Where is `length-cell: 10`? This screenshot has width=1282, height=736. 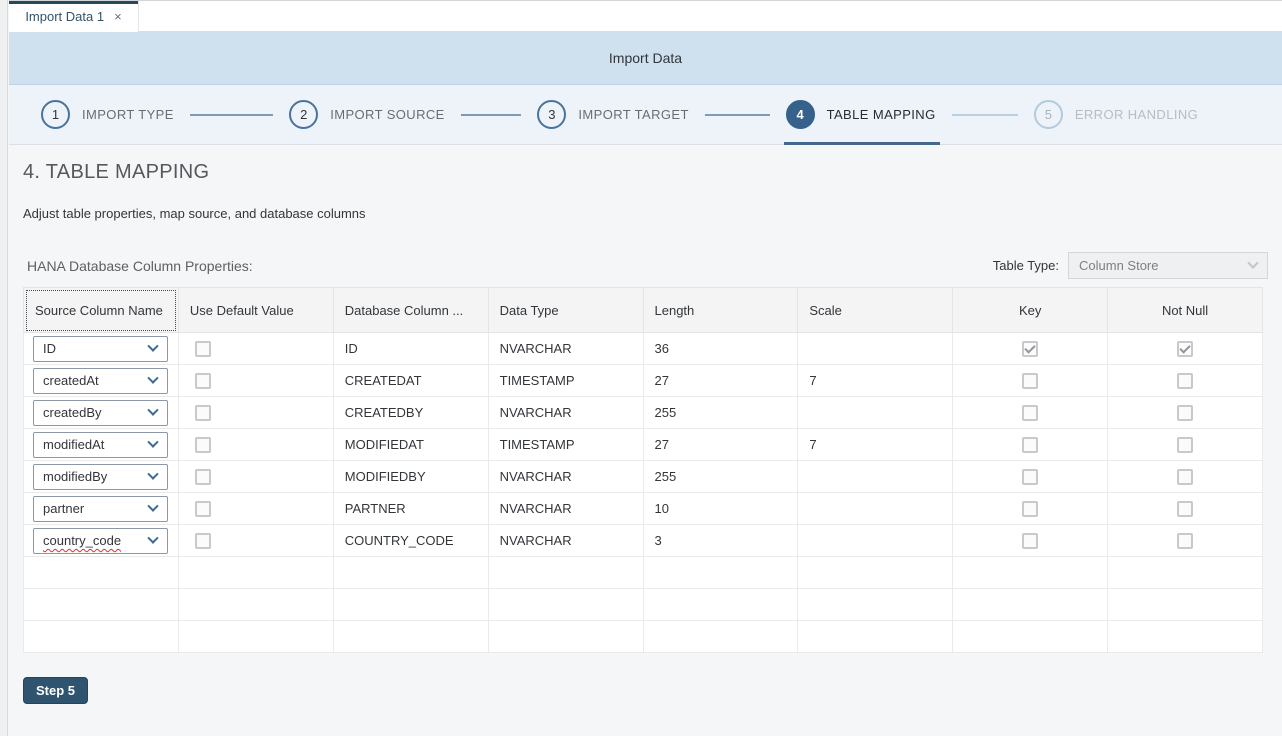
length-cell: 10 is located at coordinates (720, 508).